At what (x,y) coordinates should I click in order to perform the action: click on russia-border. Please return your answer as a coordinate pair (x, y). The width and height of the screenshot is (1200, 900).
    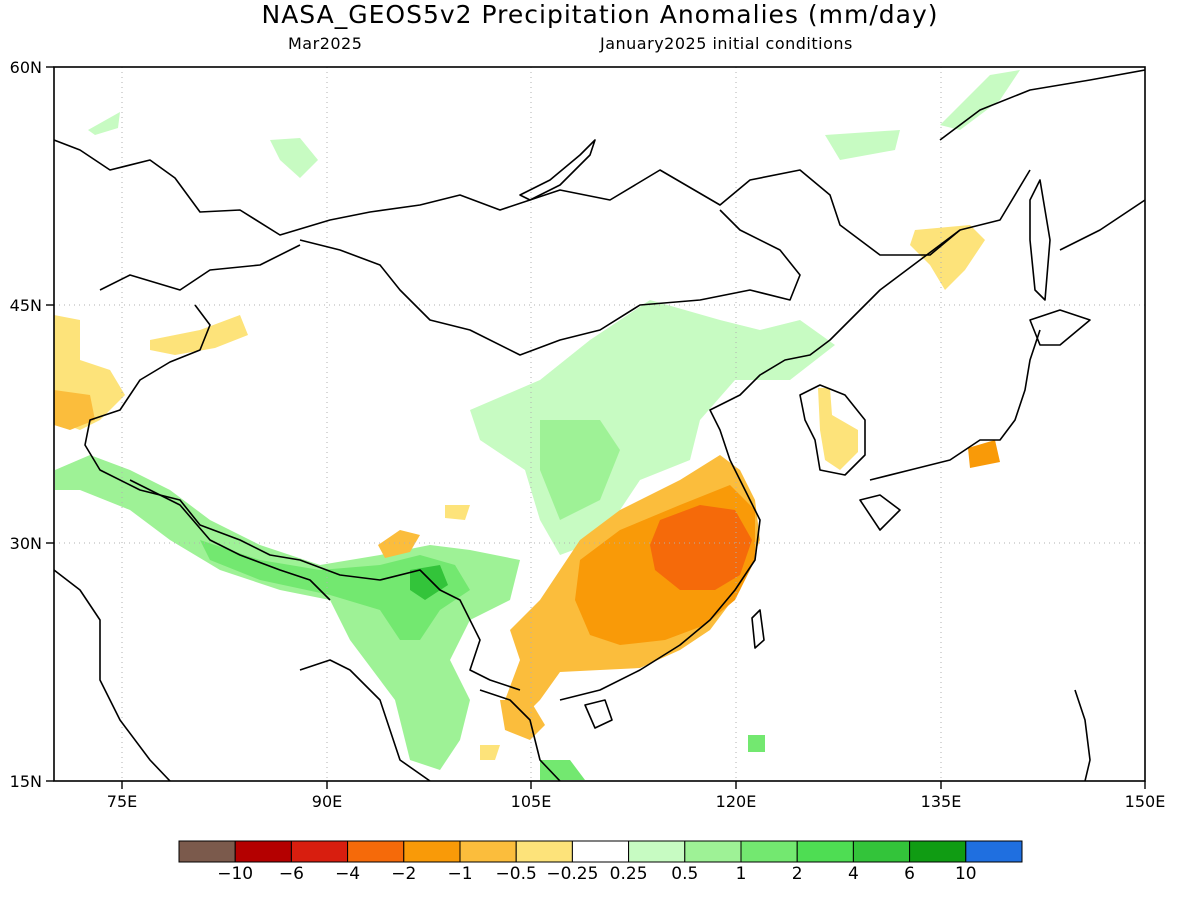
    Looking at the image, I should click on (542, 197).